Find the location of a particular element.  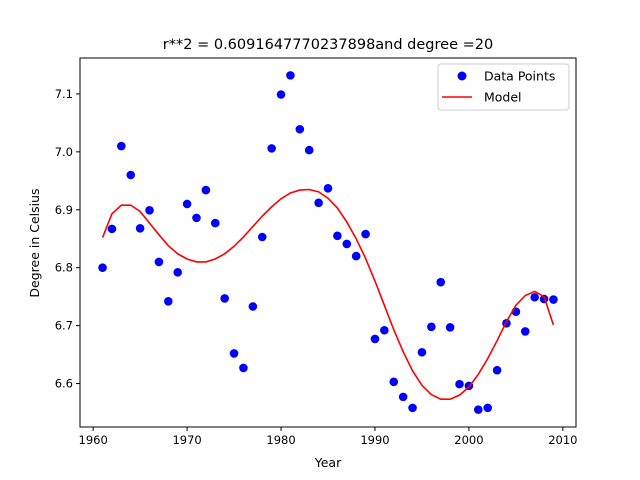

legend: Data Points Model is located at coordinates (503, 87).